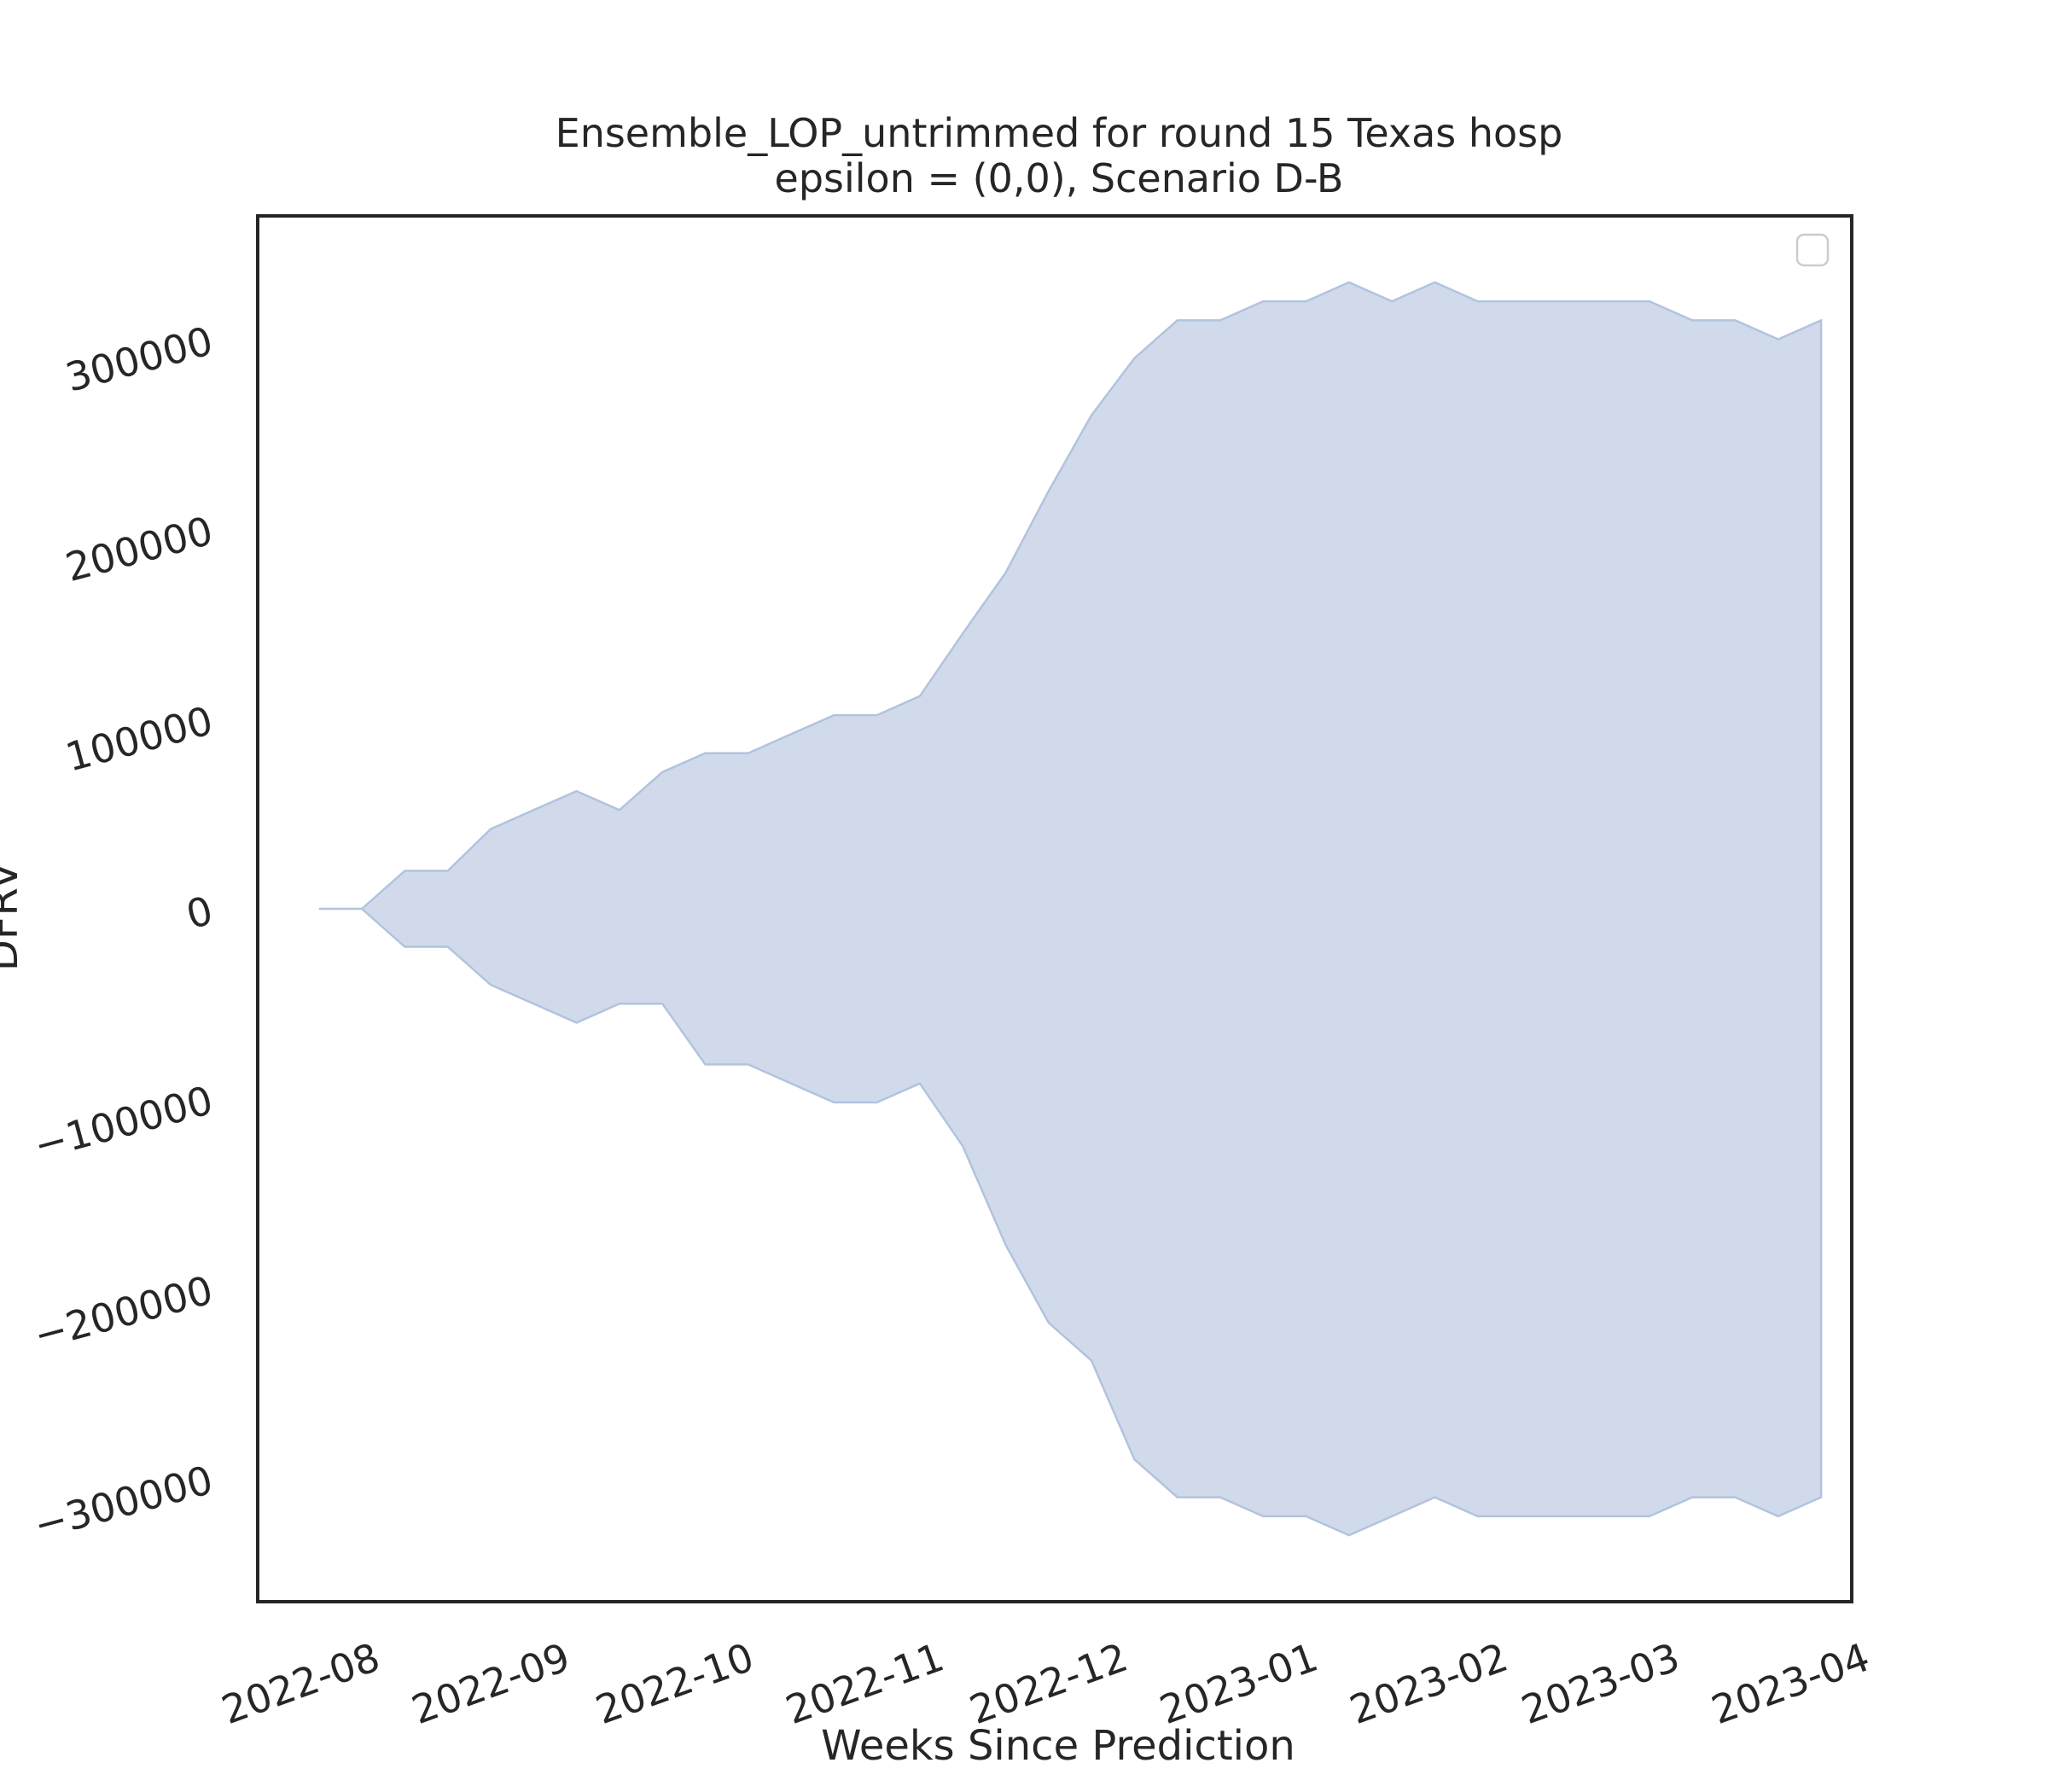 This screenshot has height=1792, width=2048. I want to click on y-tick-label: 0, so click(200, 913).